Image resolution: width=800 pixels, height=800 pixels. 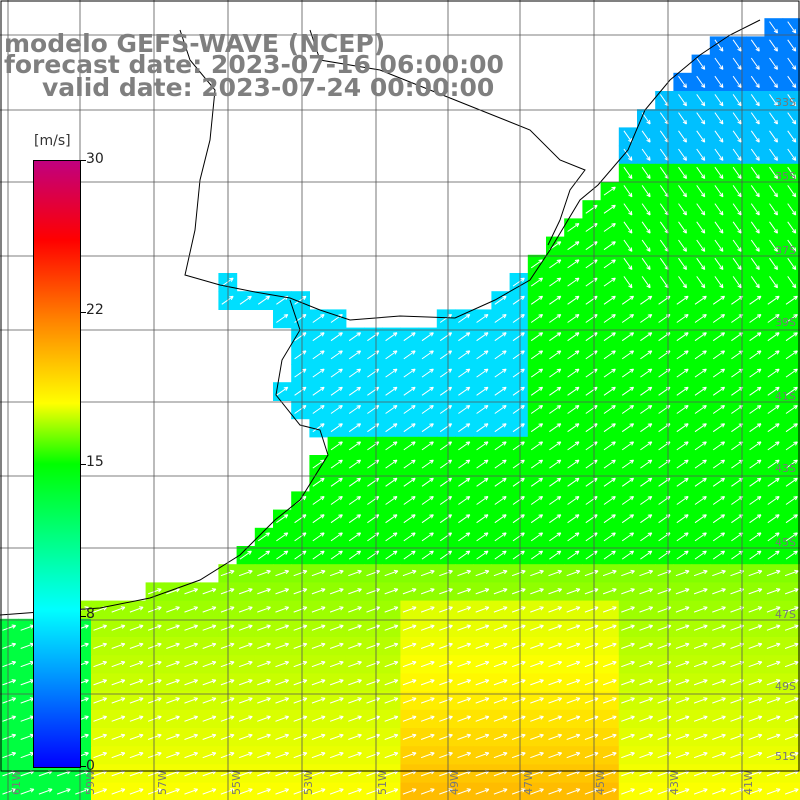 What do you see at coordinates (382, 782) in the screenshot?
I see `lon-label: 51W` at bounding box center [382, 782].